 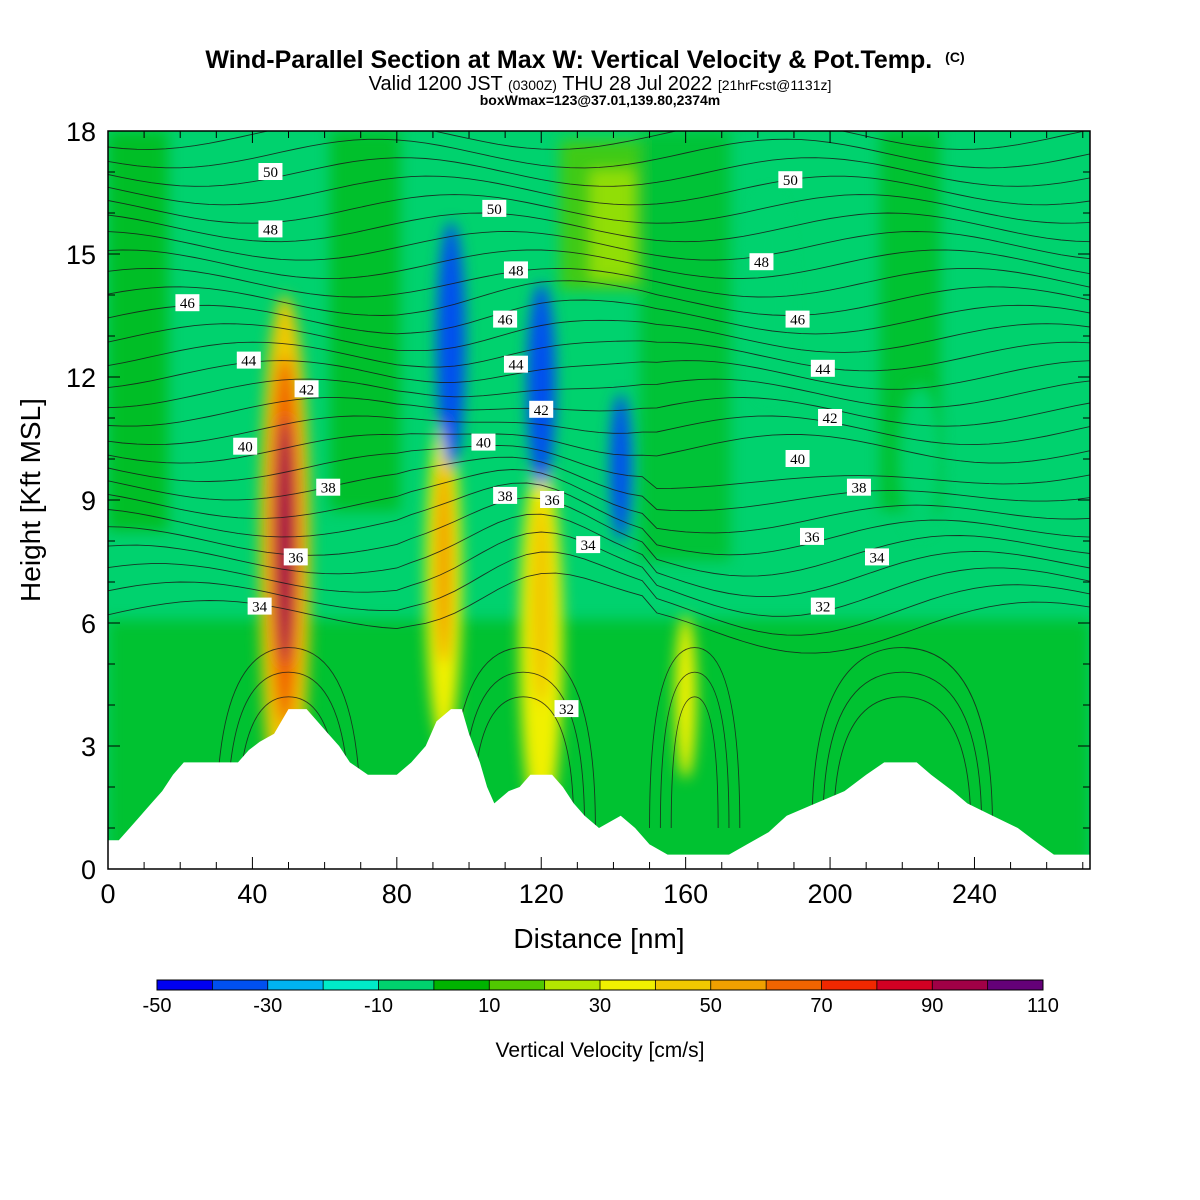 What do you see at coordinates (88, 624) in the screenshot?
I see `y-tick-label: 6` at bounding box center [88, 624].